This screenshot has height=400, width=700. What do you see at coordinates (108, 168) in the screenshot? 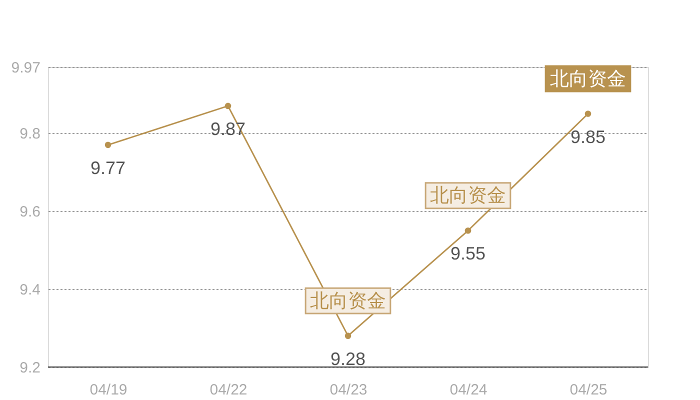
I see `data-label: 9.77` at bounding box center [108, 168].